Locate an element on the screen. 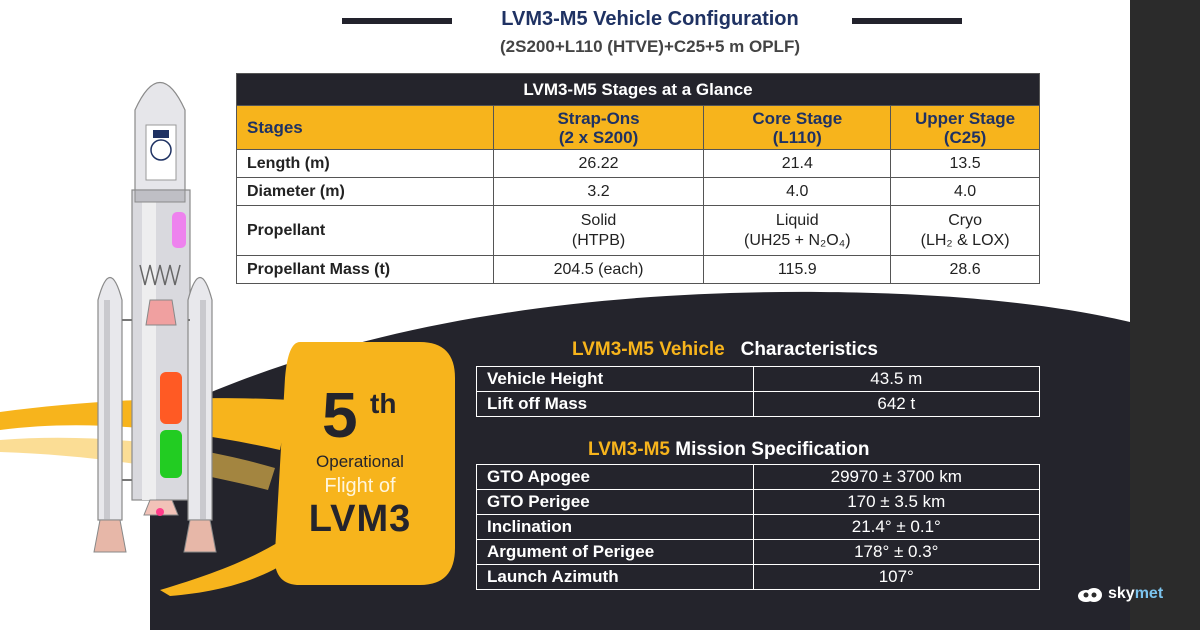 The image size is (1200, 630). title-bar-left is located at coordinates (397, 21).